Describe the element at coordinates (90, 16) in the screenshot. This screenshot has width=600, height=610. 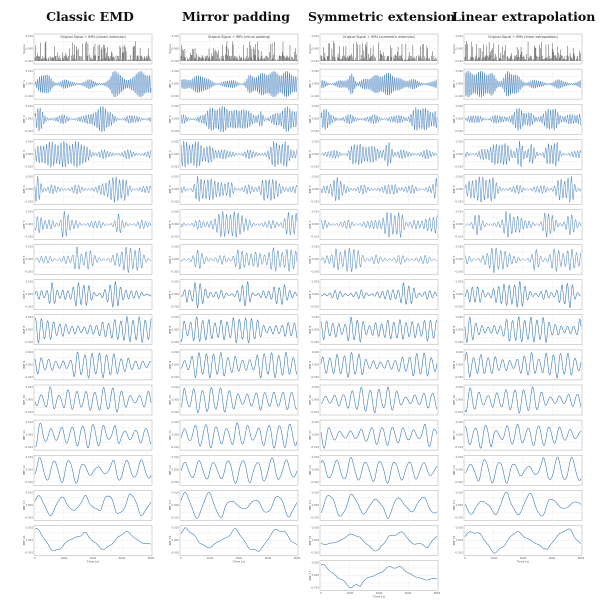
I see `column-title: Classic EMD` at that location.